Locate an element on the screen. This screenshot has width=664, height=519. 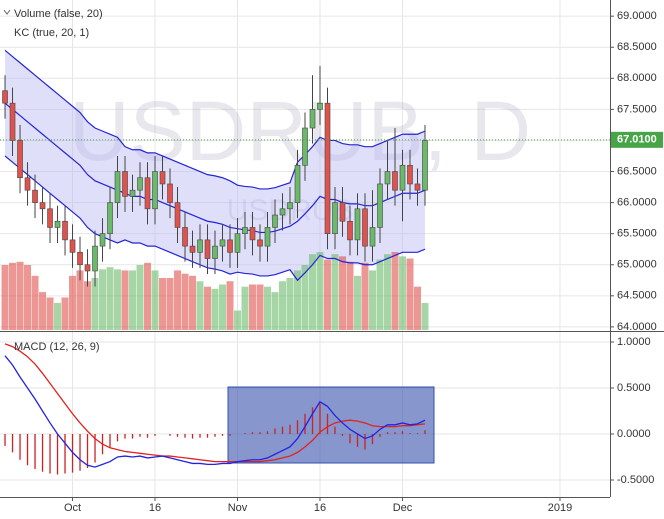
x-tick-label: Nov is located at coordinates (238, 508).